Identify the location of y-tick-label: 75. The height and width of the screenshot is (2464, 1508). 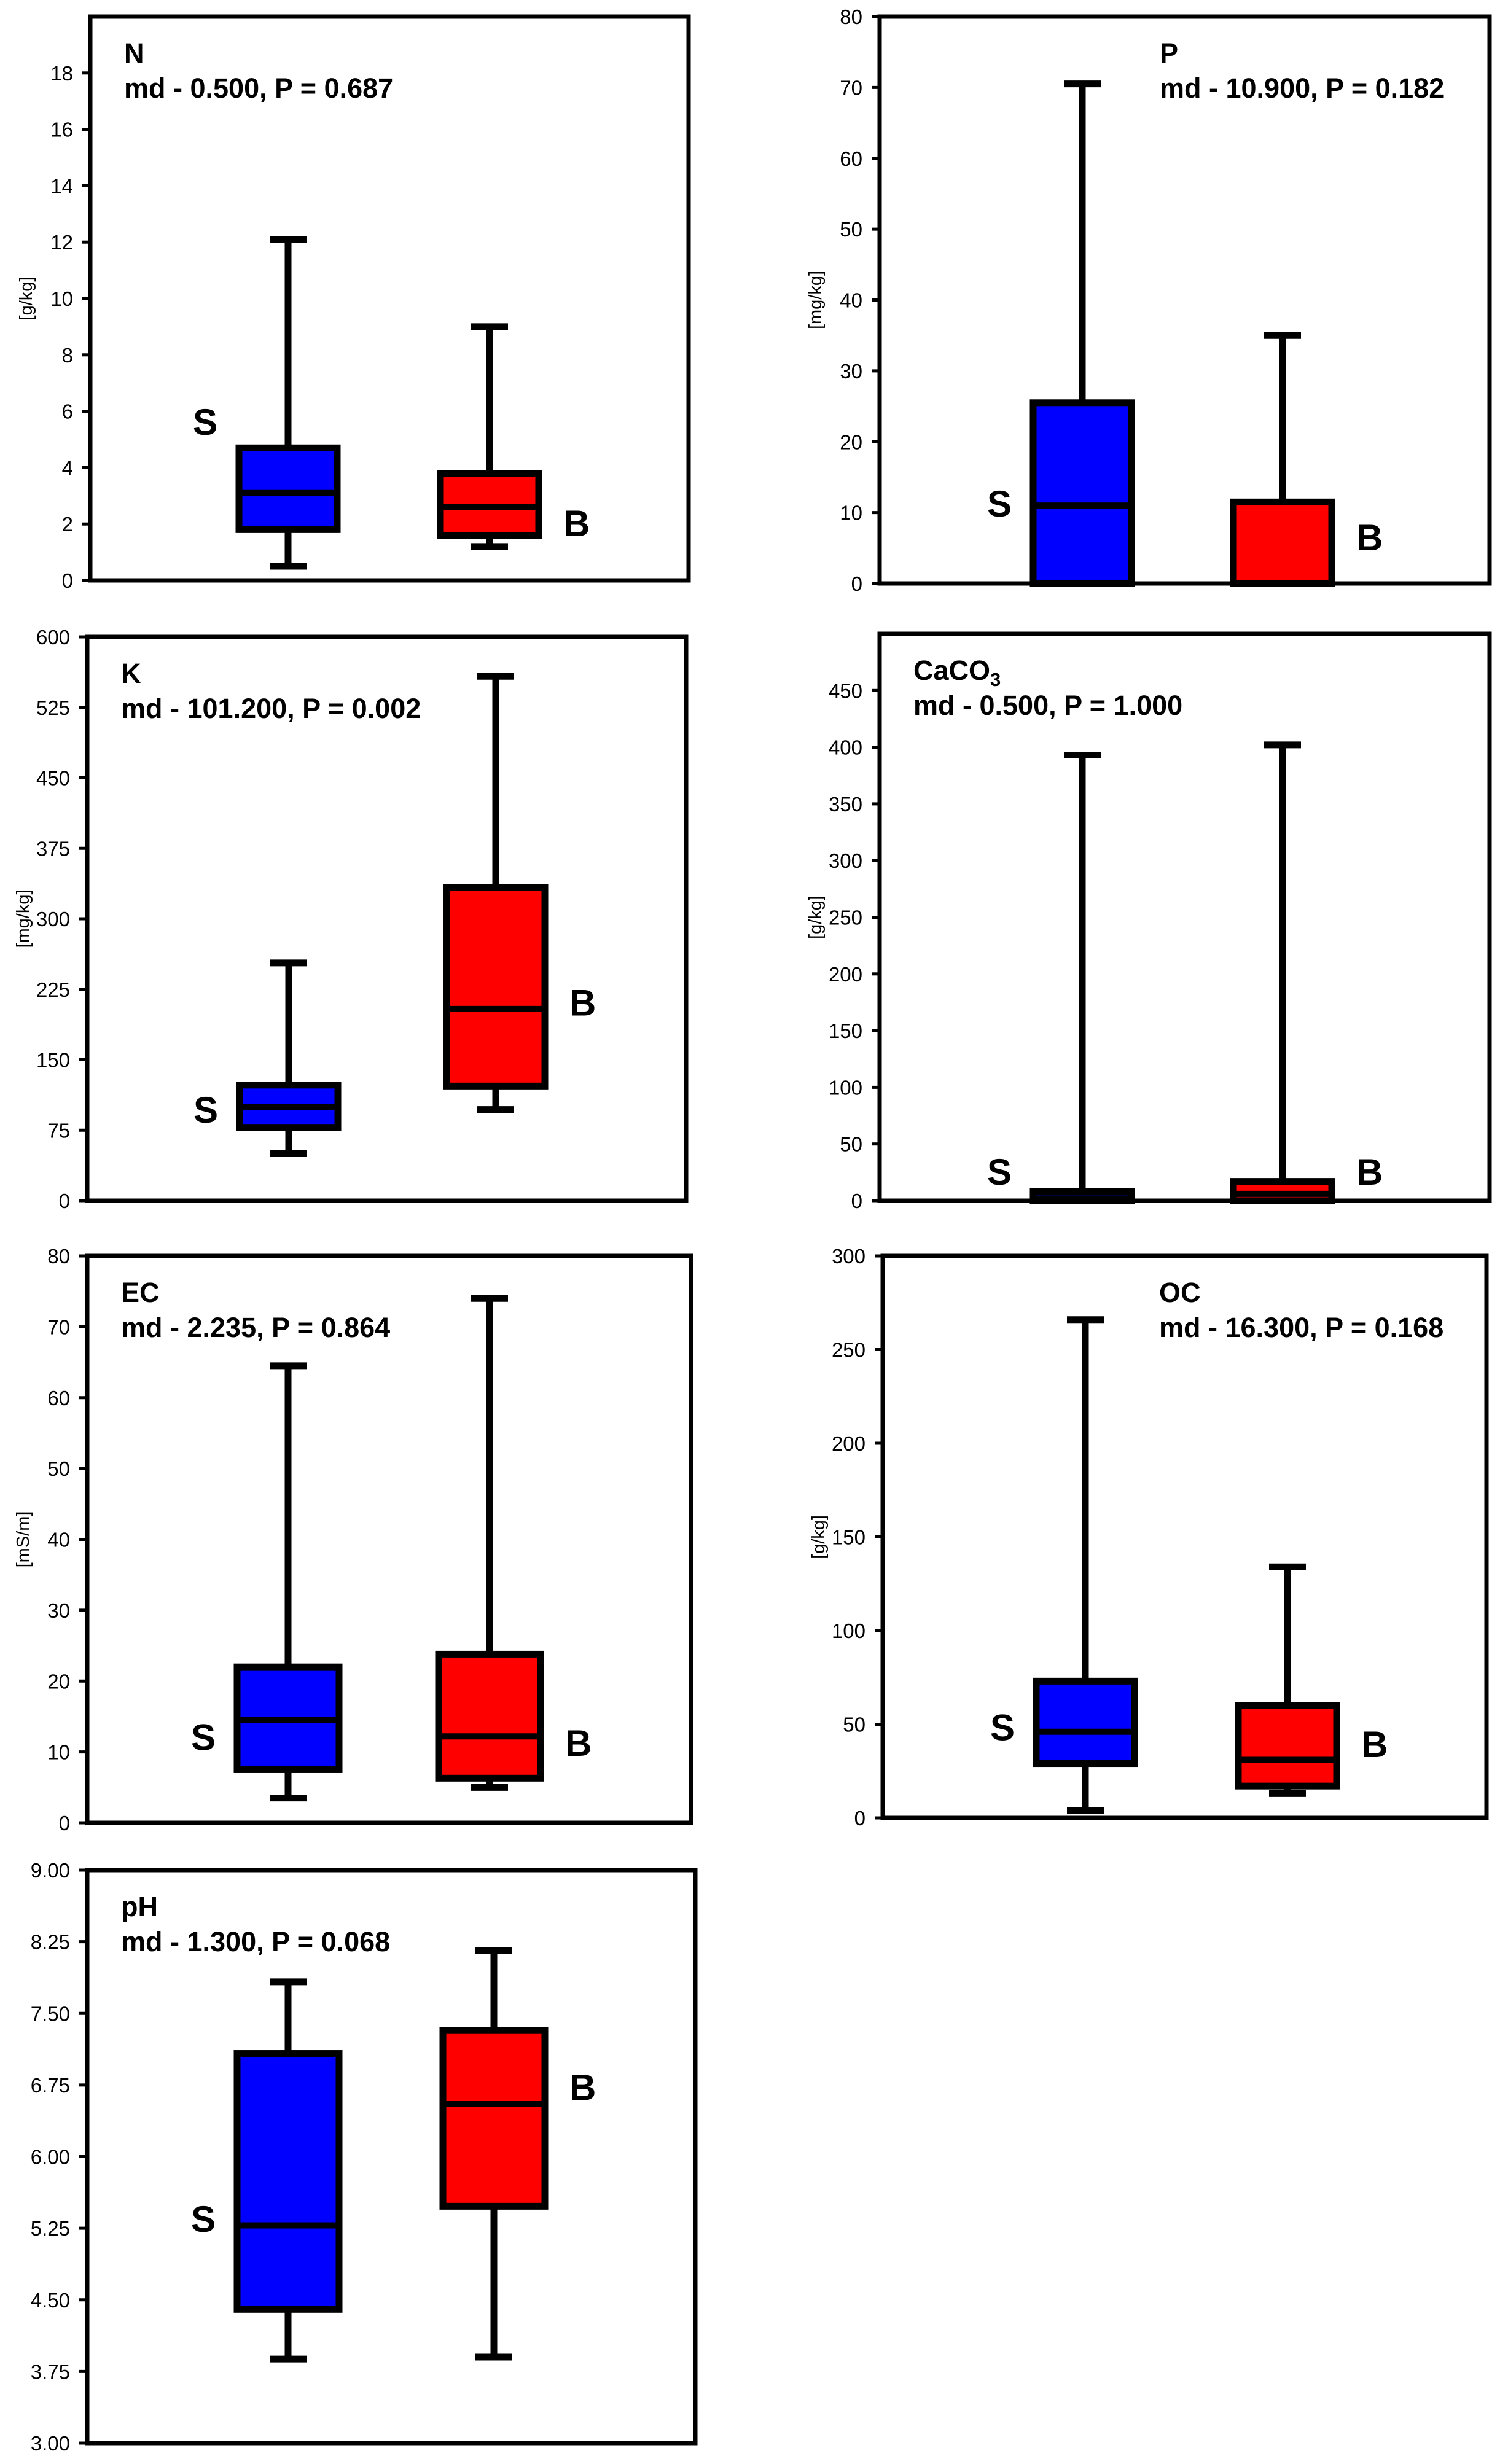
(58, 1130).